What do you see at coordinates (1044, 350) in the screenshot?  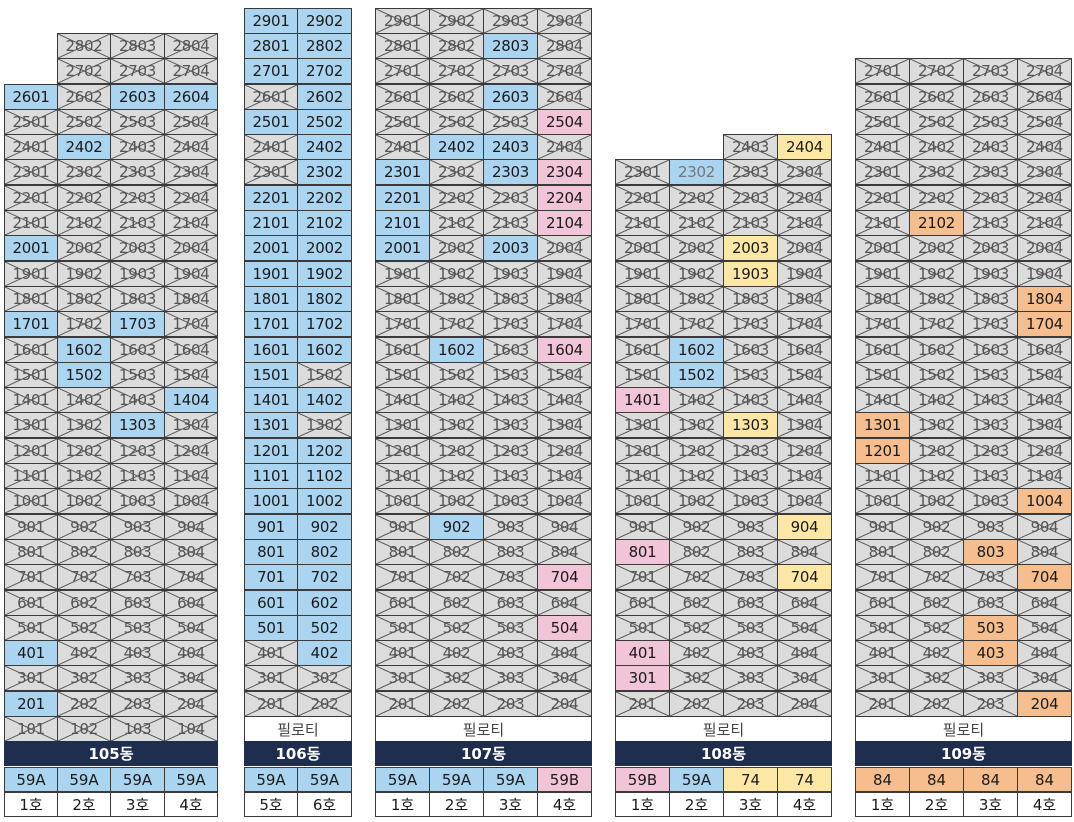 I see `sold-unit-cell: 1604` at bounding box center [1044, 350].